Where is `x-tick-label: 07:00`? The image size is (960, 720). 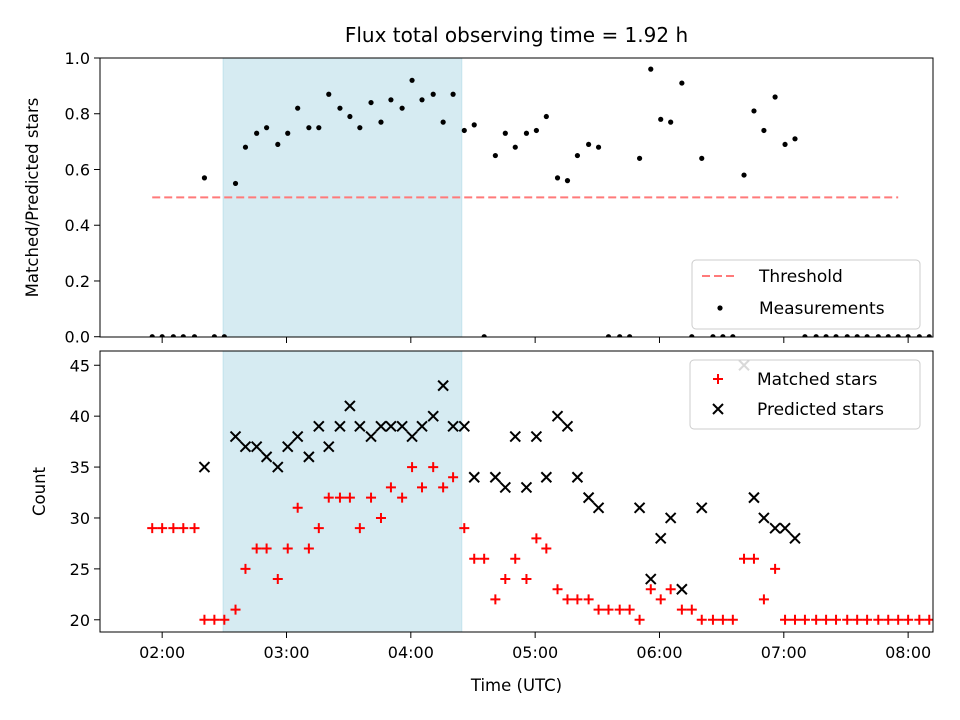 x-tick-label: 07:00 is located at coordinates (784, 652).